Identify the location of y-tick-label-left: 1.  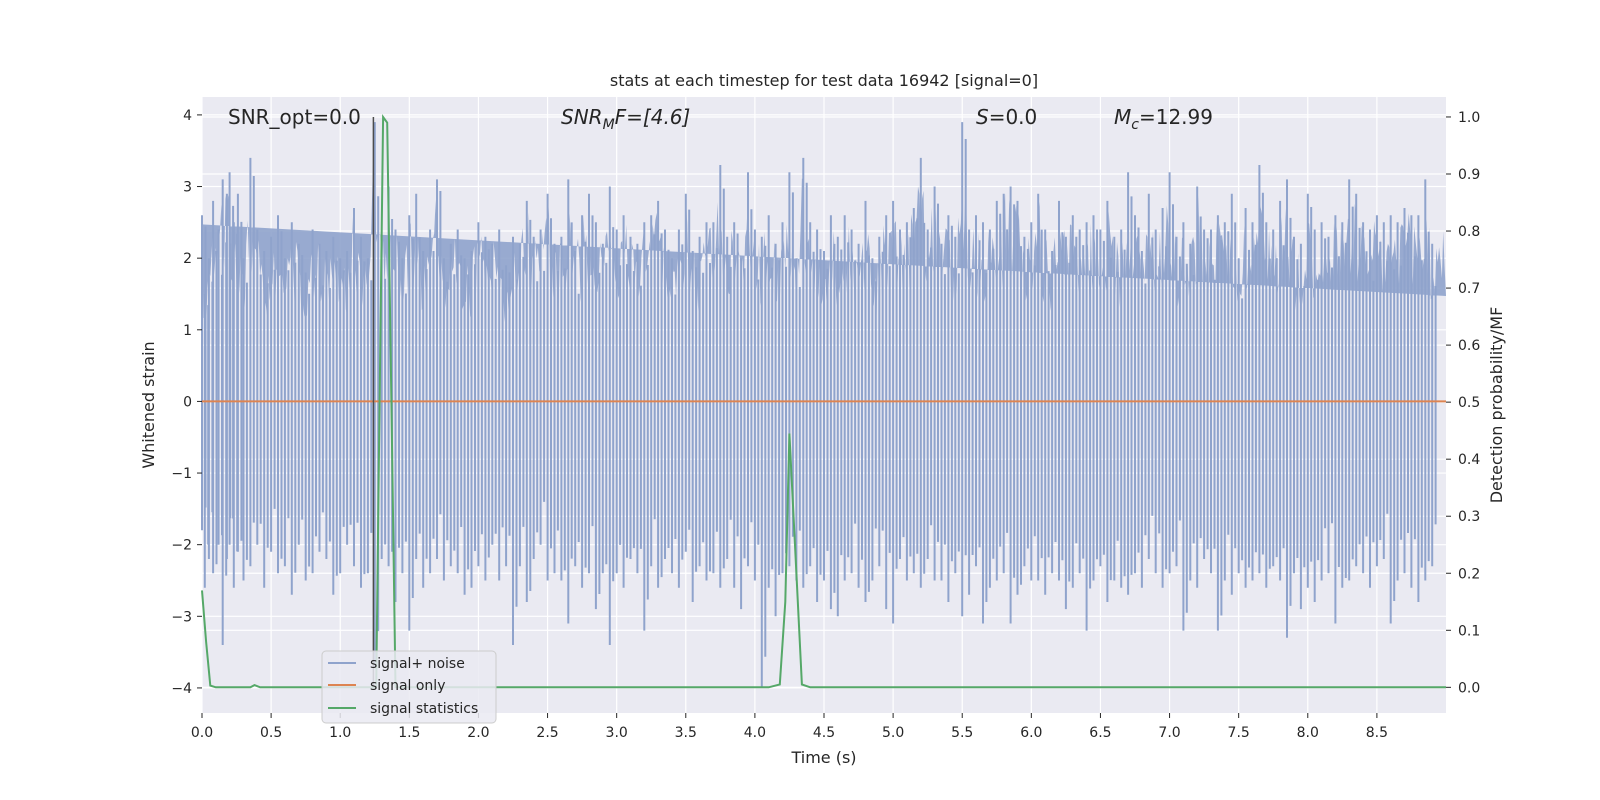
(187, 331).